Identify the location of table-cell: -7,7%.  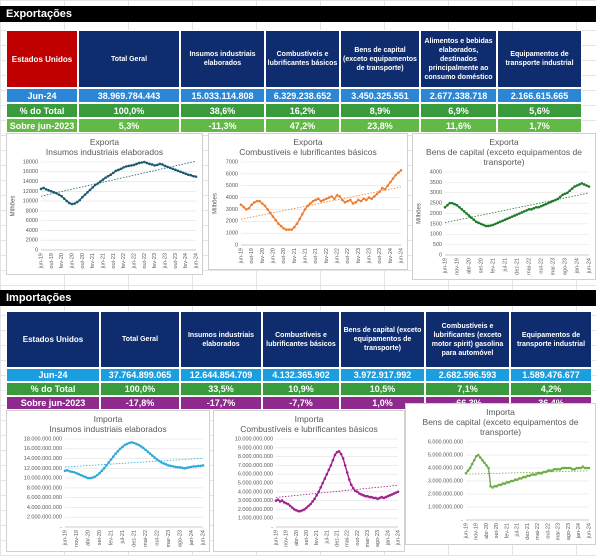
(301, 403).